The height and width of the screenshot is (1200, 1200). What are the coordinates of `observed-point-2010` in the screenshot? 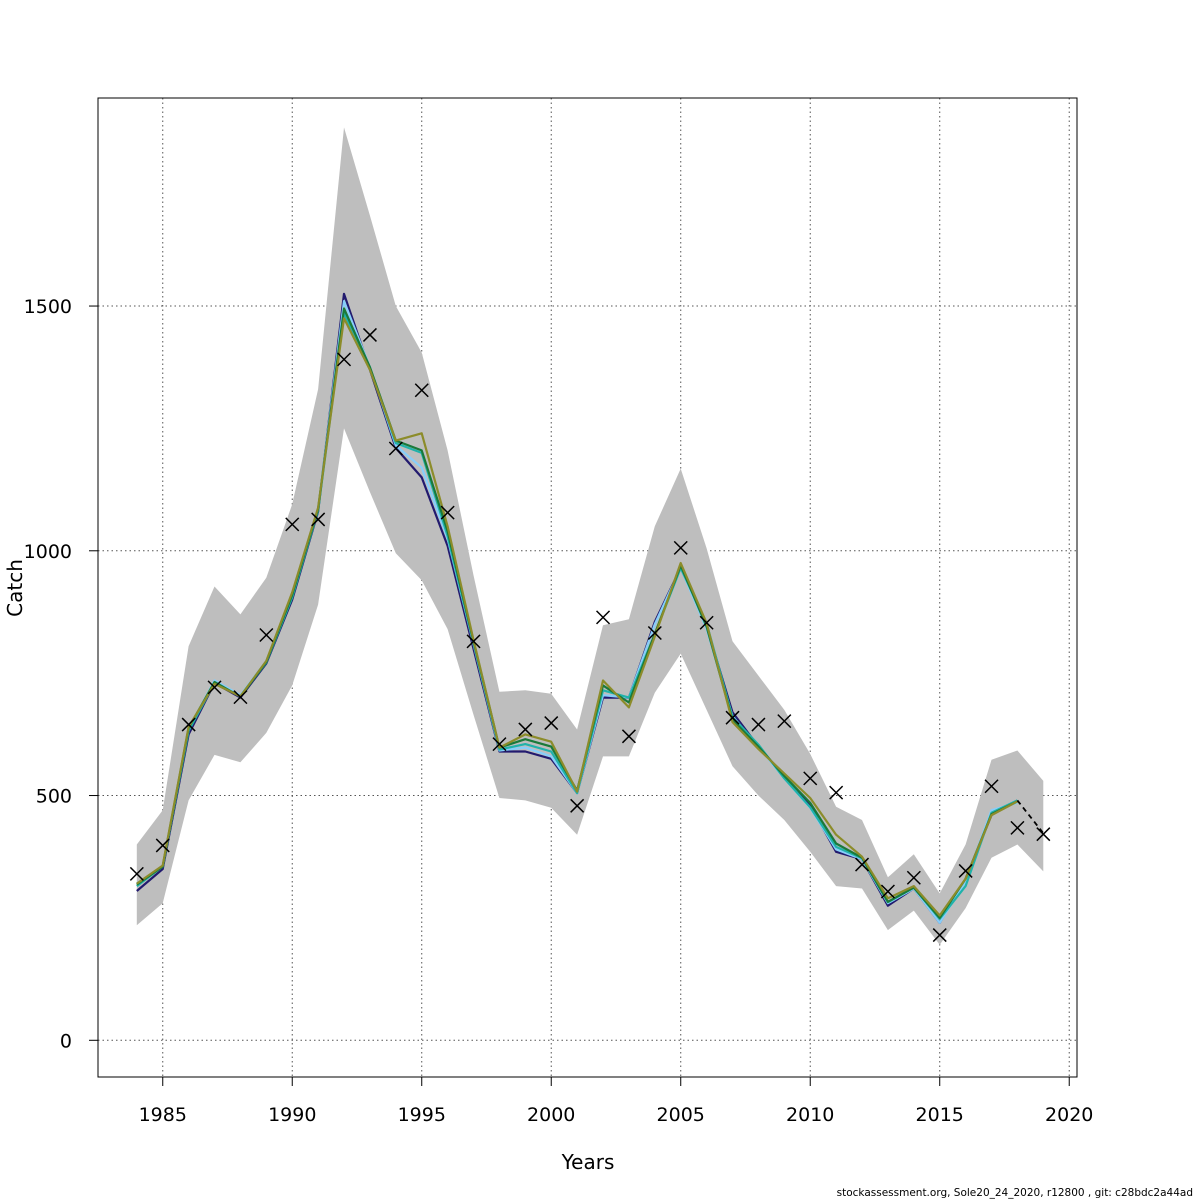 It's located at (810, 778).